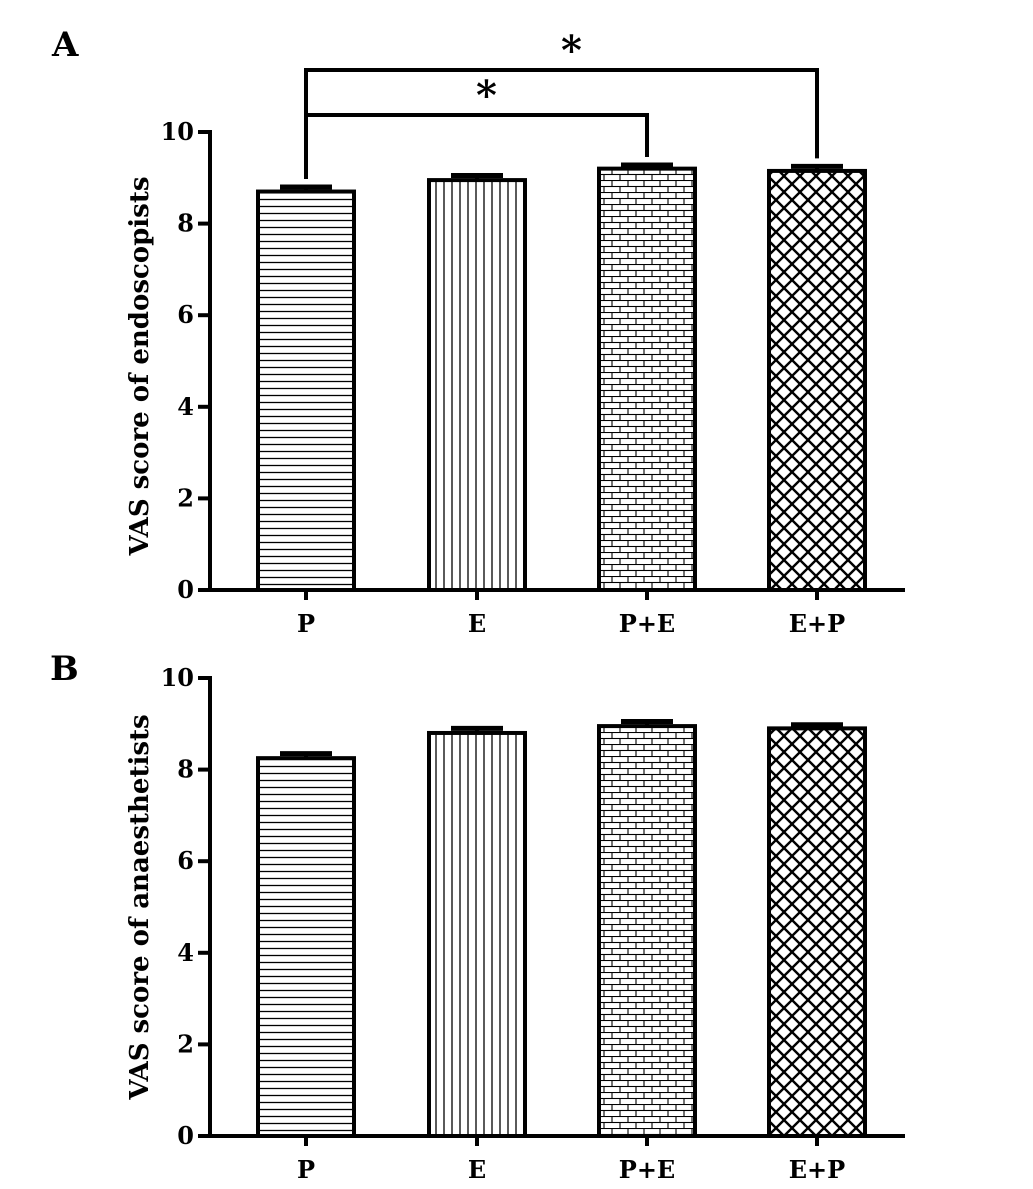  What do you see at coordinates (571, 623) in the screenshot?
I see `x-tick-labels-a: P E P+E E+P` at bounding box center [571, 623].